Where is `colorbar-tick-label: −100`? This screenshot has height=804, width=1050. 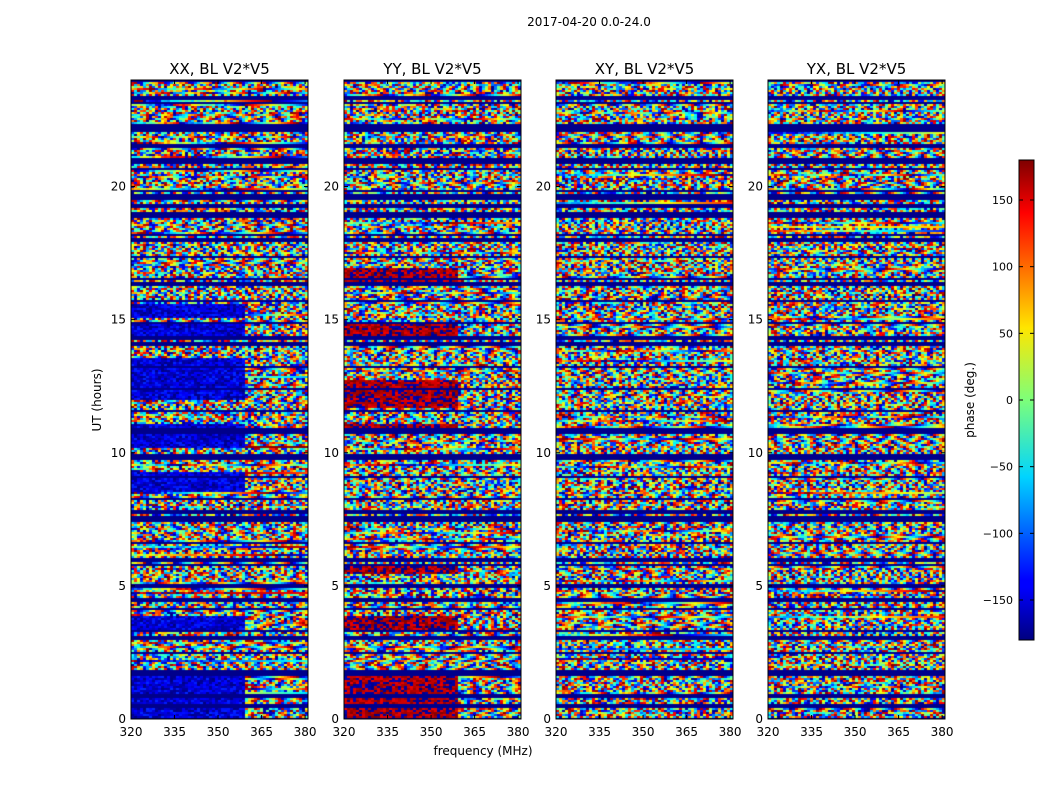 colorbar-tick-label: −100 is located at coordinates (998, 533).